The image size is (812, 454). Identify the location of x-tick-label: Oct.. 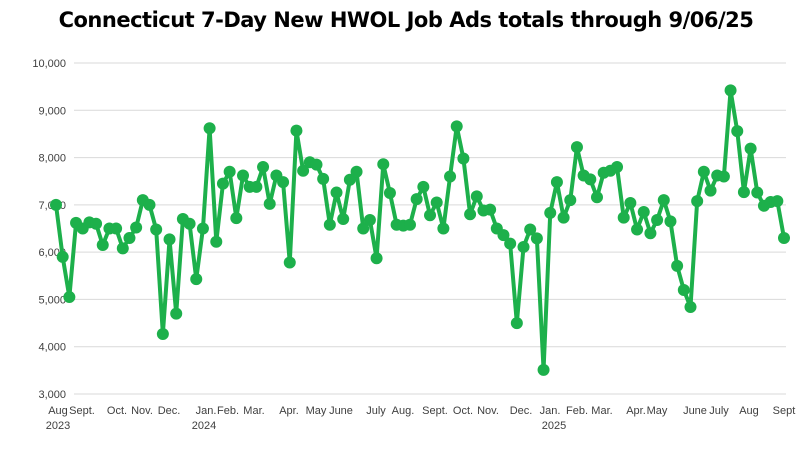
(117, 411).